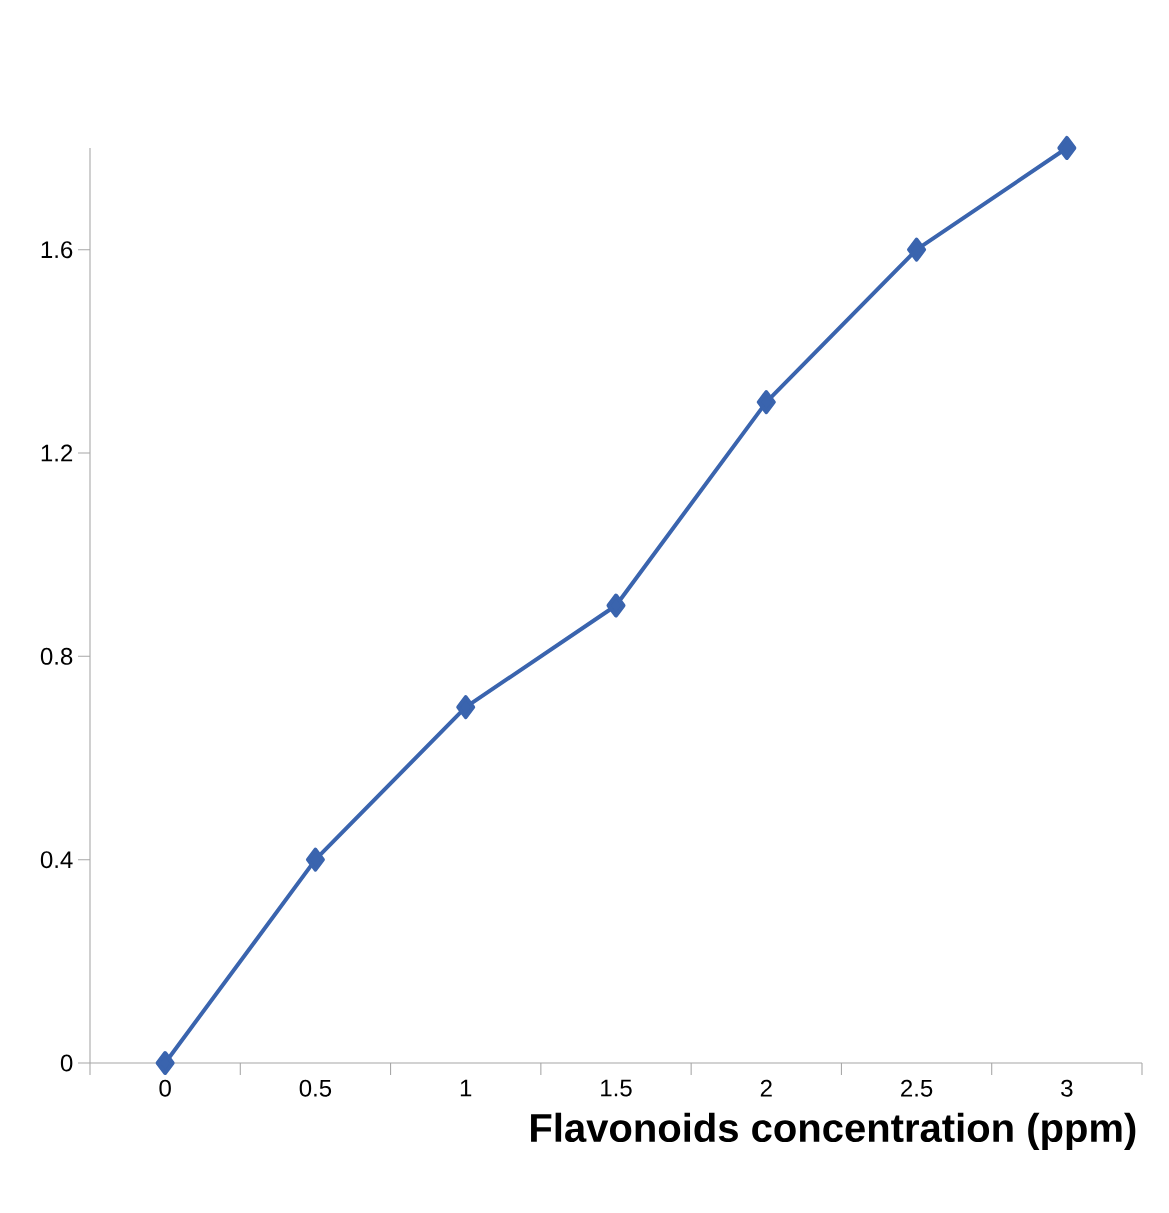 The height and width of the screenshot is (1213, 1169). I want to click on x-tick-label: 1.5, so click(616, 1088).